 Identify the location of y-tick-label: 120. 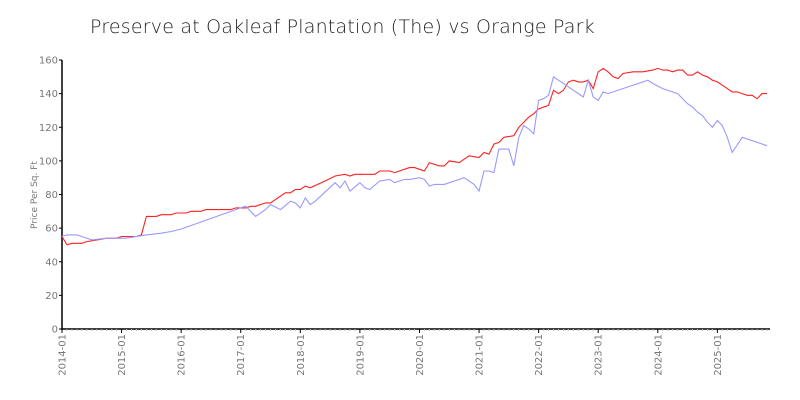
(48, 128).